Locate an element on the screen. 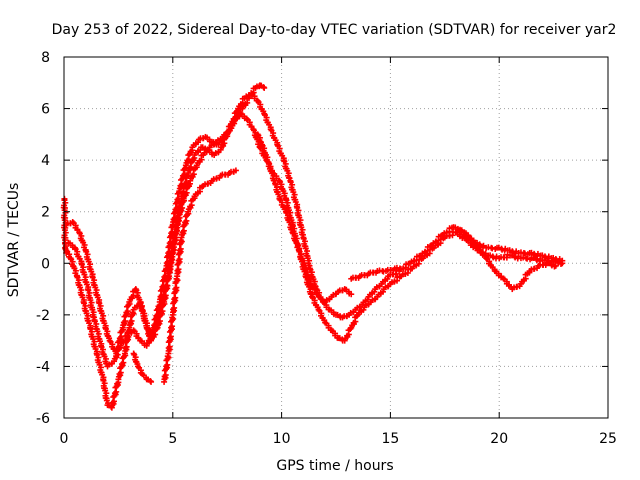  x-tick-label: 25 is located at coordinates (608, 439).